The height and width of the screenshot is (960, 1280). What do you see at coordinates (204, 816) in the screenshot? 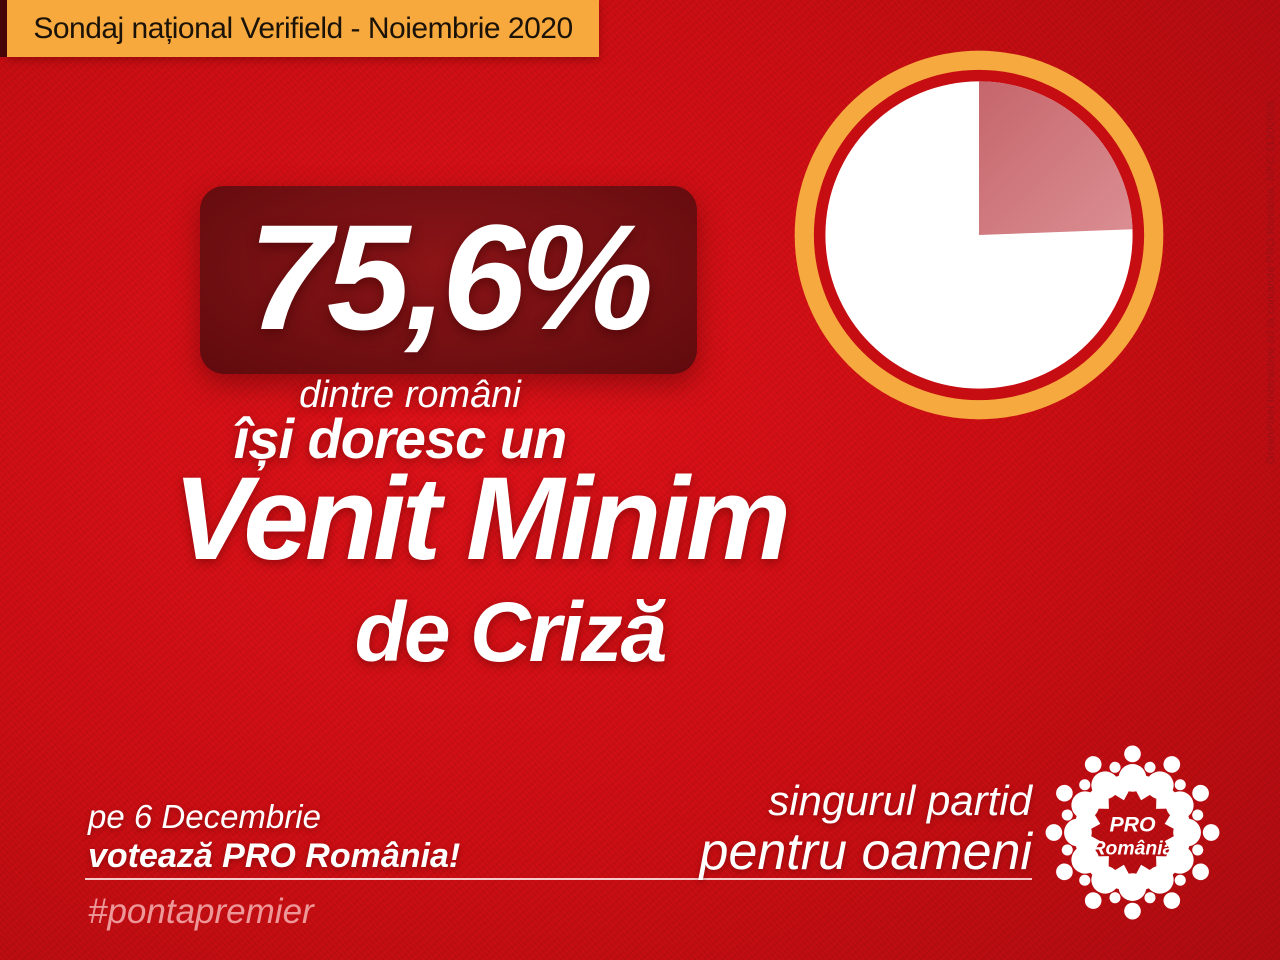
I see `cta-date: pe 6 Decembrie` at bounding box center [204, 816].